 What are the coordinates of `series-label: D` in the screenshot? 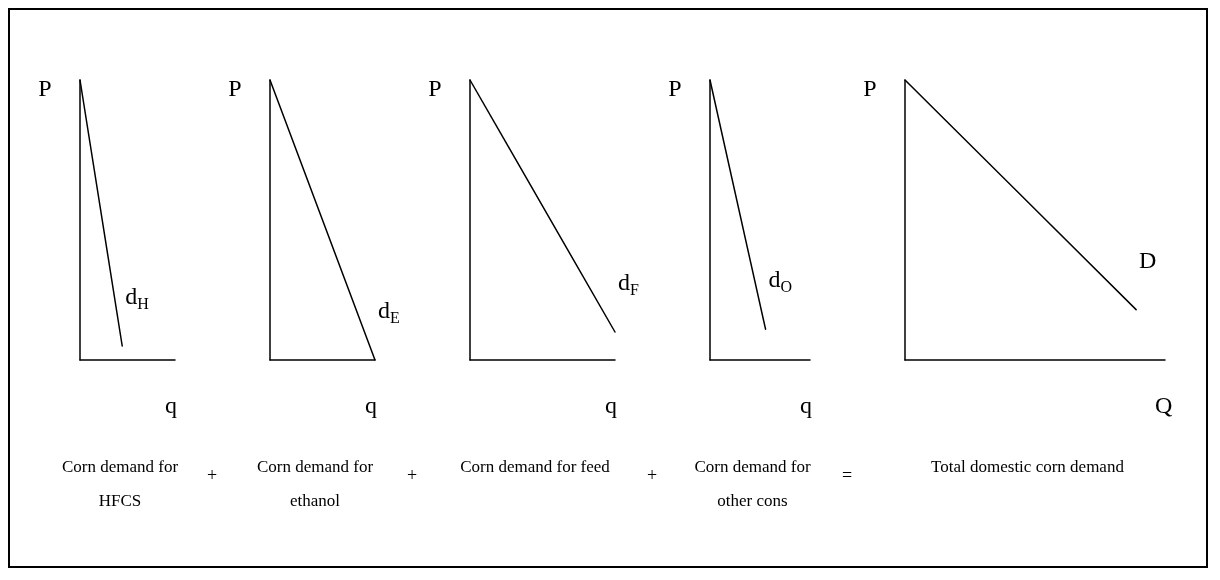 It's located at (1148, 259).